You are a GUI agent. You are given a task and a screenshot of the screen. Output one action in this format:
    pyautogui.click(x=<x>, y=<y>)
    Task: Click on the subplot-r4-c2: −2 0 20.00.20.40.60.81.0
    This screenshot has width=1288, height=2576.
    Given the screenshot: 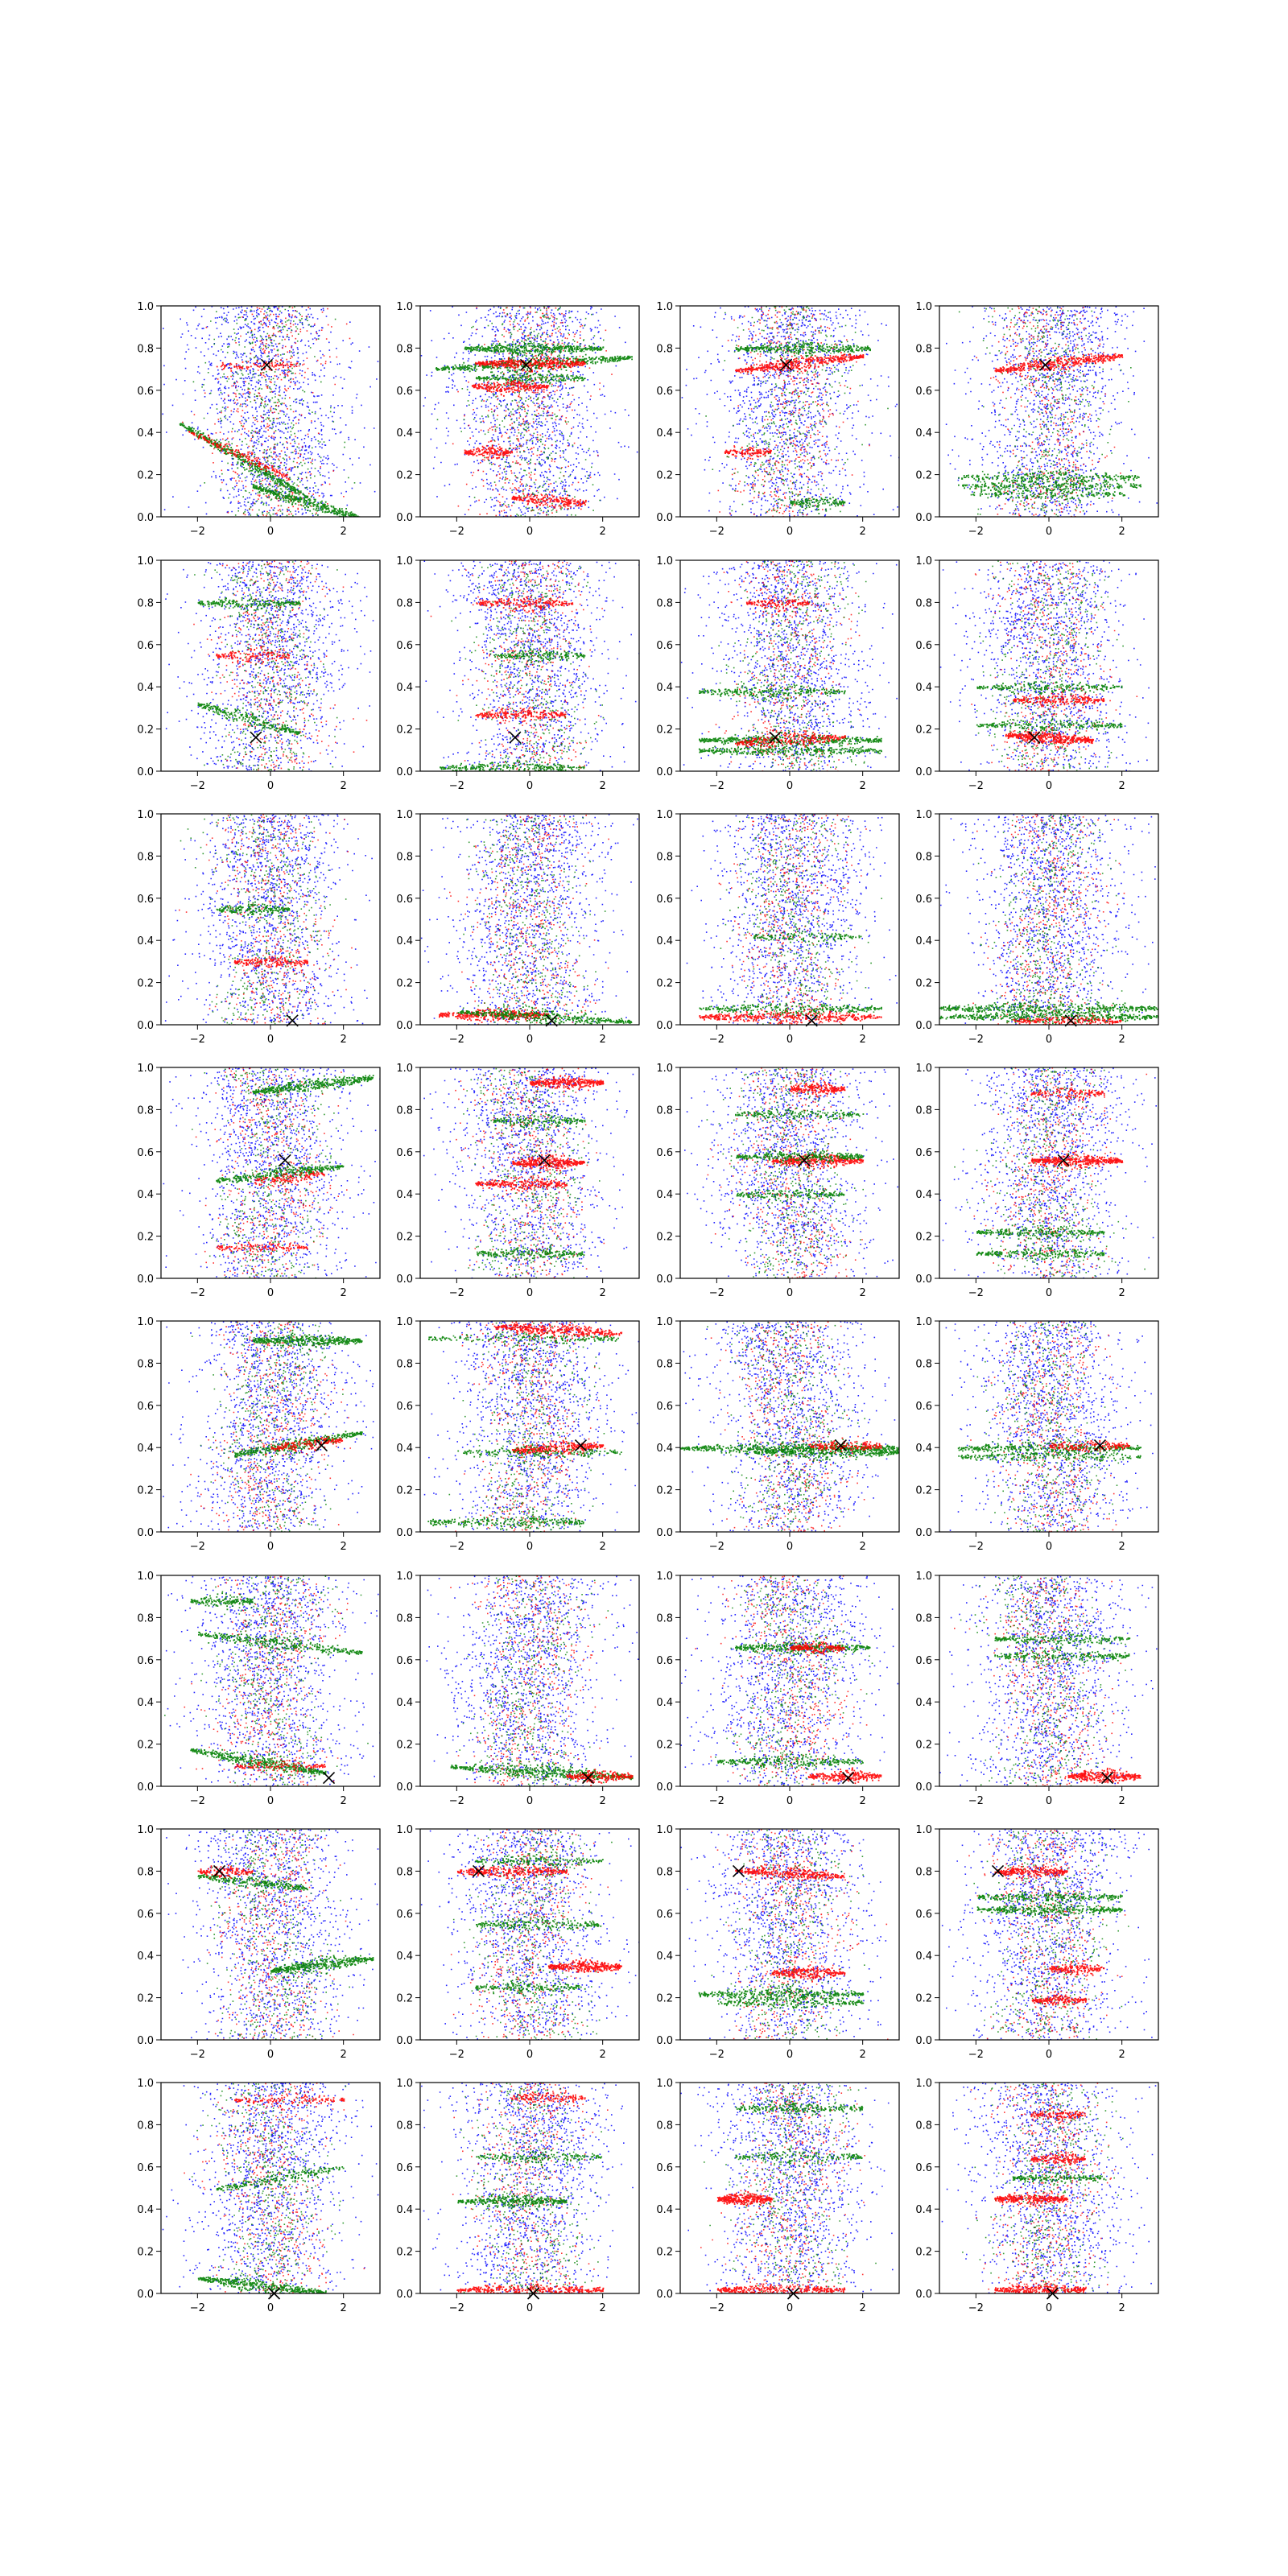 What is the action you would take?
    pyautogui.click(x=518, y=1181)
    